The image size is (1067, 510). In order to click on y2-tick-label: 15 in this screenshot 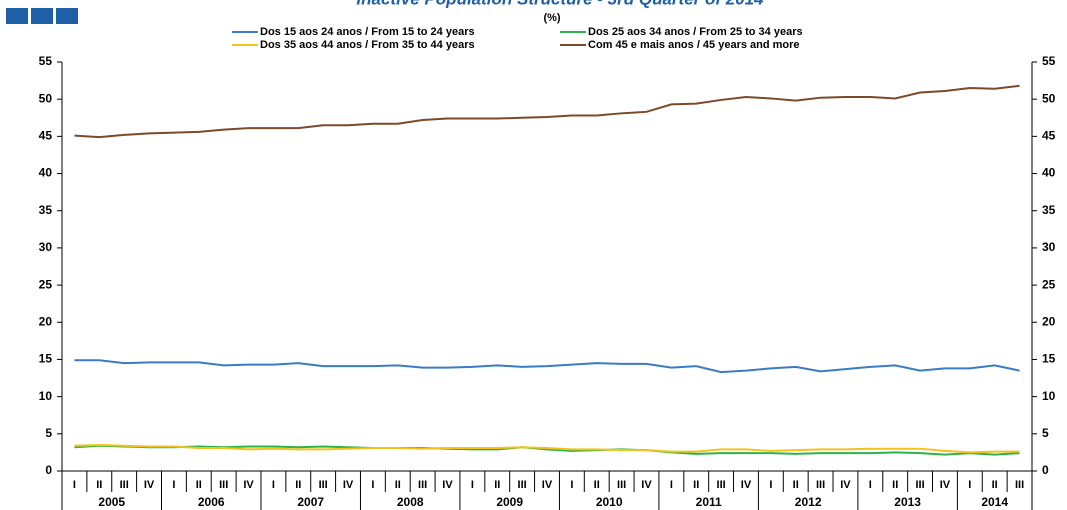, I will do `click(1049, 359)`.